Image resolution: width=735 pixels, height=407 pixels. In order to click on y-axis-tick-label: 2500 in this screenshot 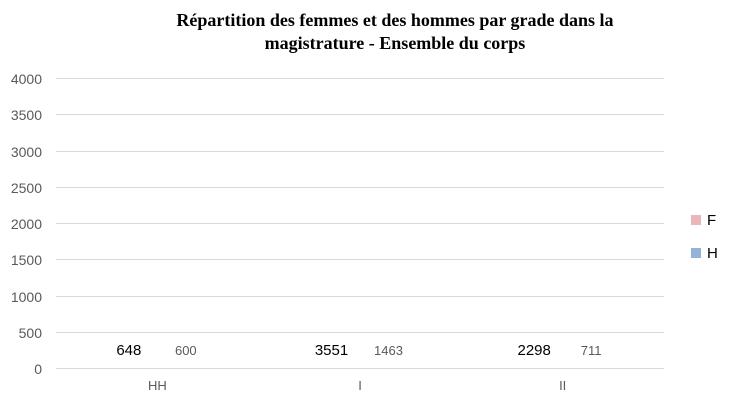, I will do `click(26, 187)`.